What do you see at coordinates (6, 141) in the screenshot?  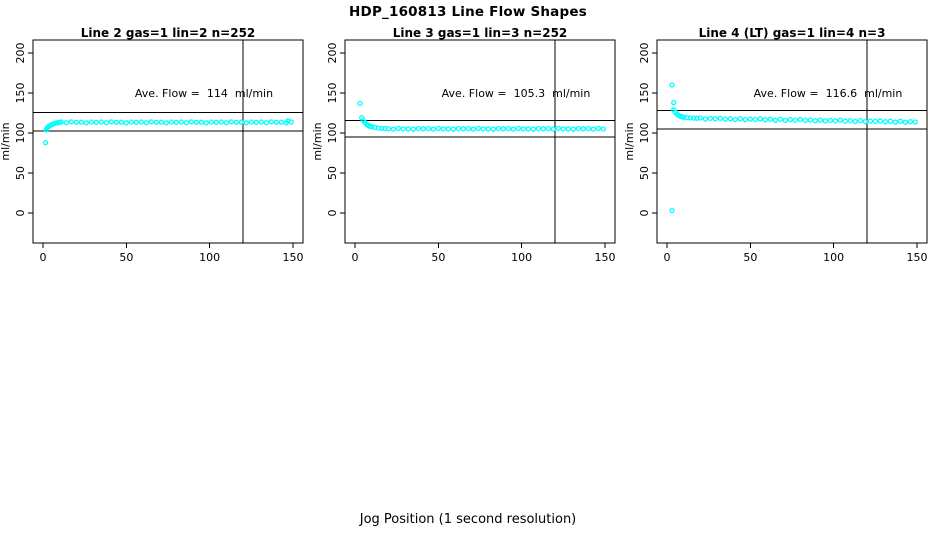 I see `y-axis-title: ml/min` at bounding box center [6, 141].